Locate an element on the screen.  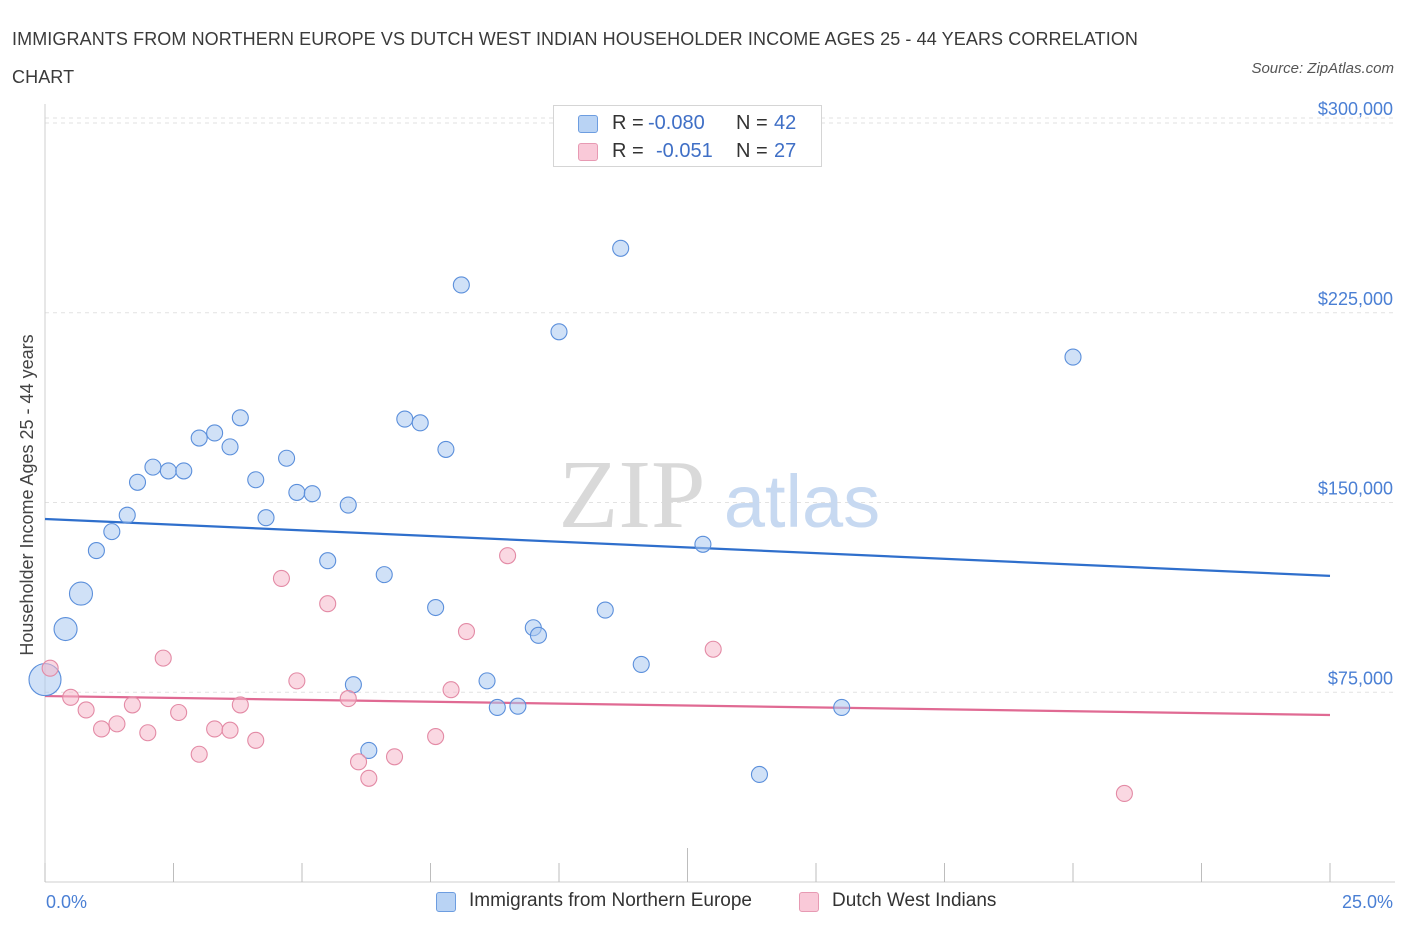
y-tick-label: $150,000 is located at coordinates (1355, 489).